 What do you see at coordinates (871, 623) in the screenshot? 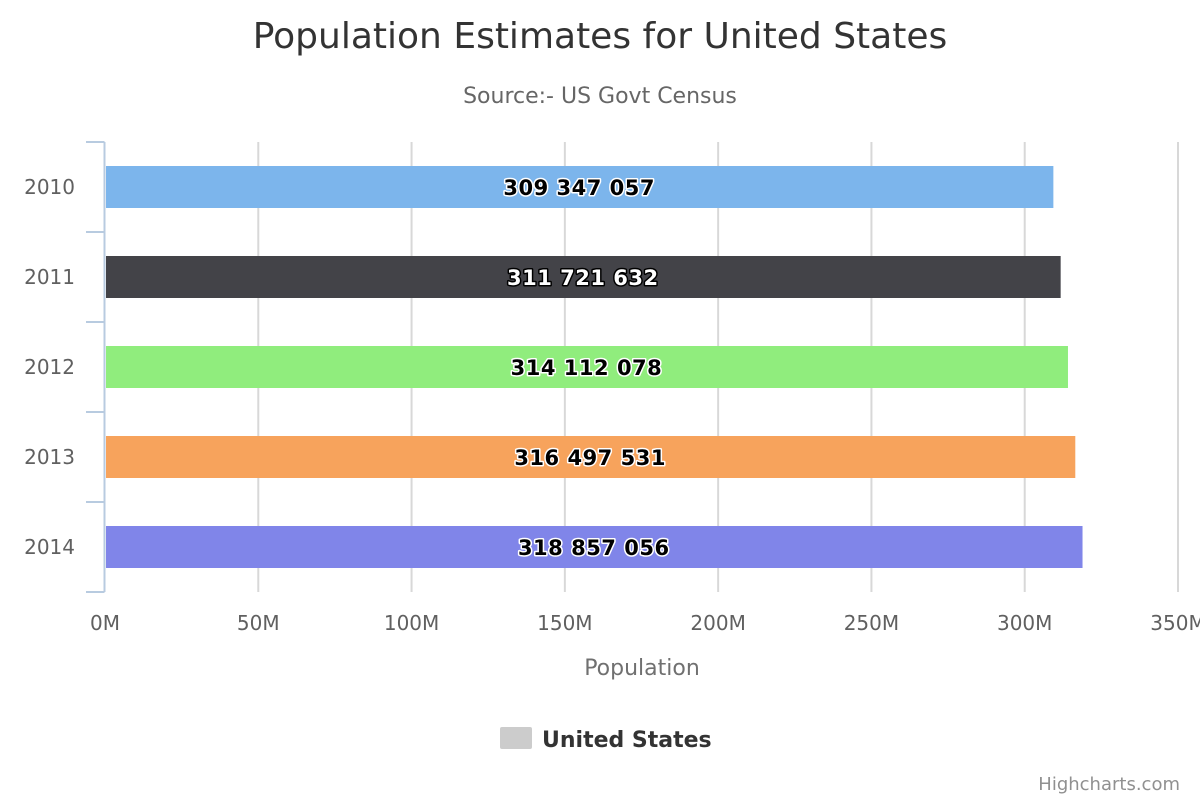
I see `value-tick-label: 250M` at bounding box center [871, 623].